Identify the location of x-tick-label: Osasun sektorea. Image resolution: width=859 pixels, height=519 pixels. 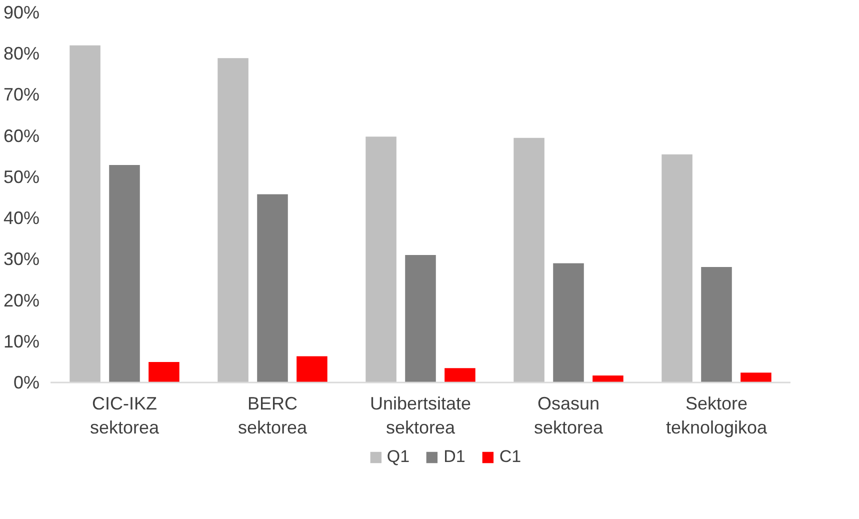
(569, 416).